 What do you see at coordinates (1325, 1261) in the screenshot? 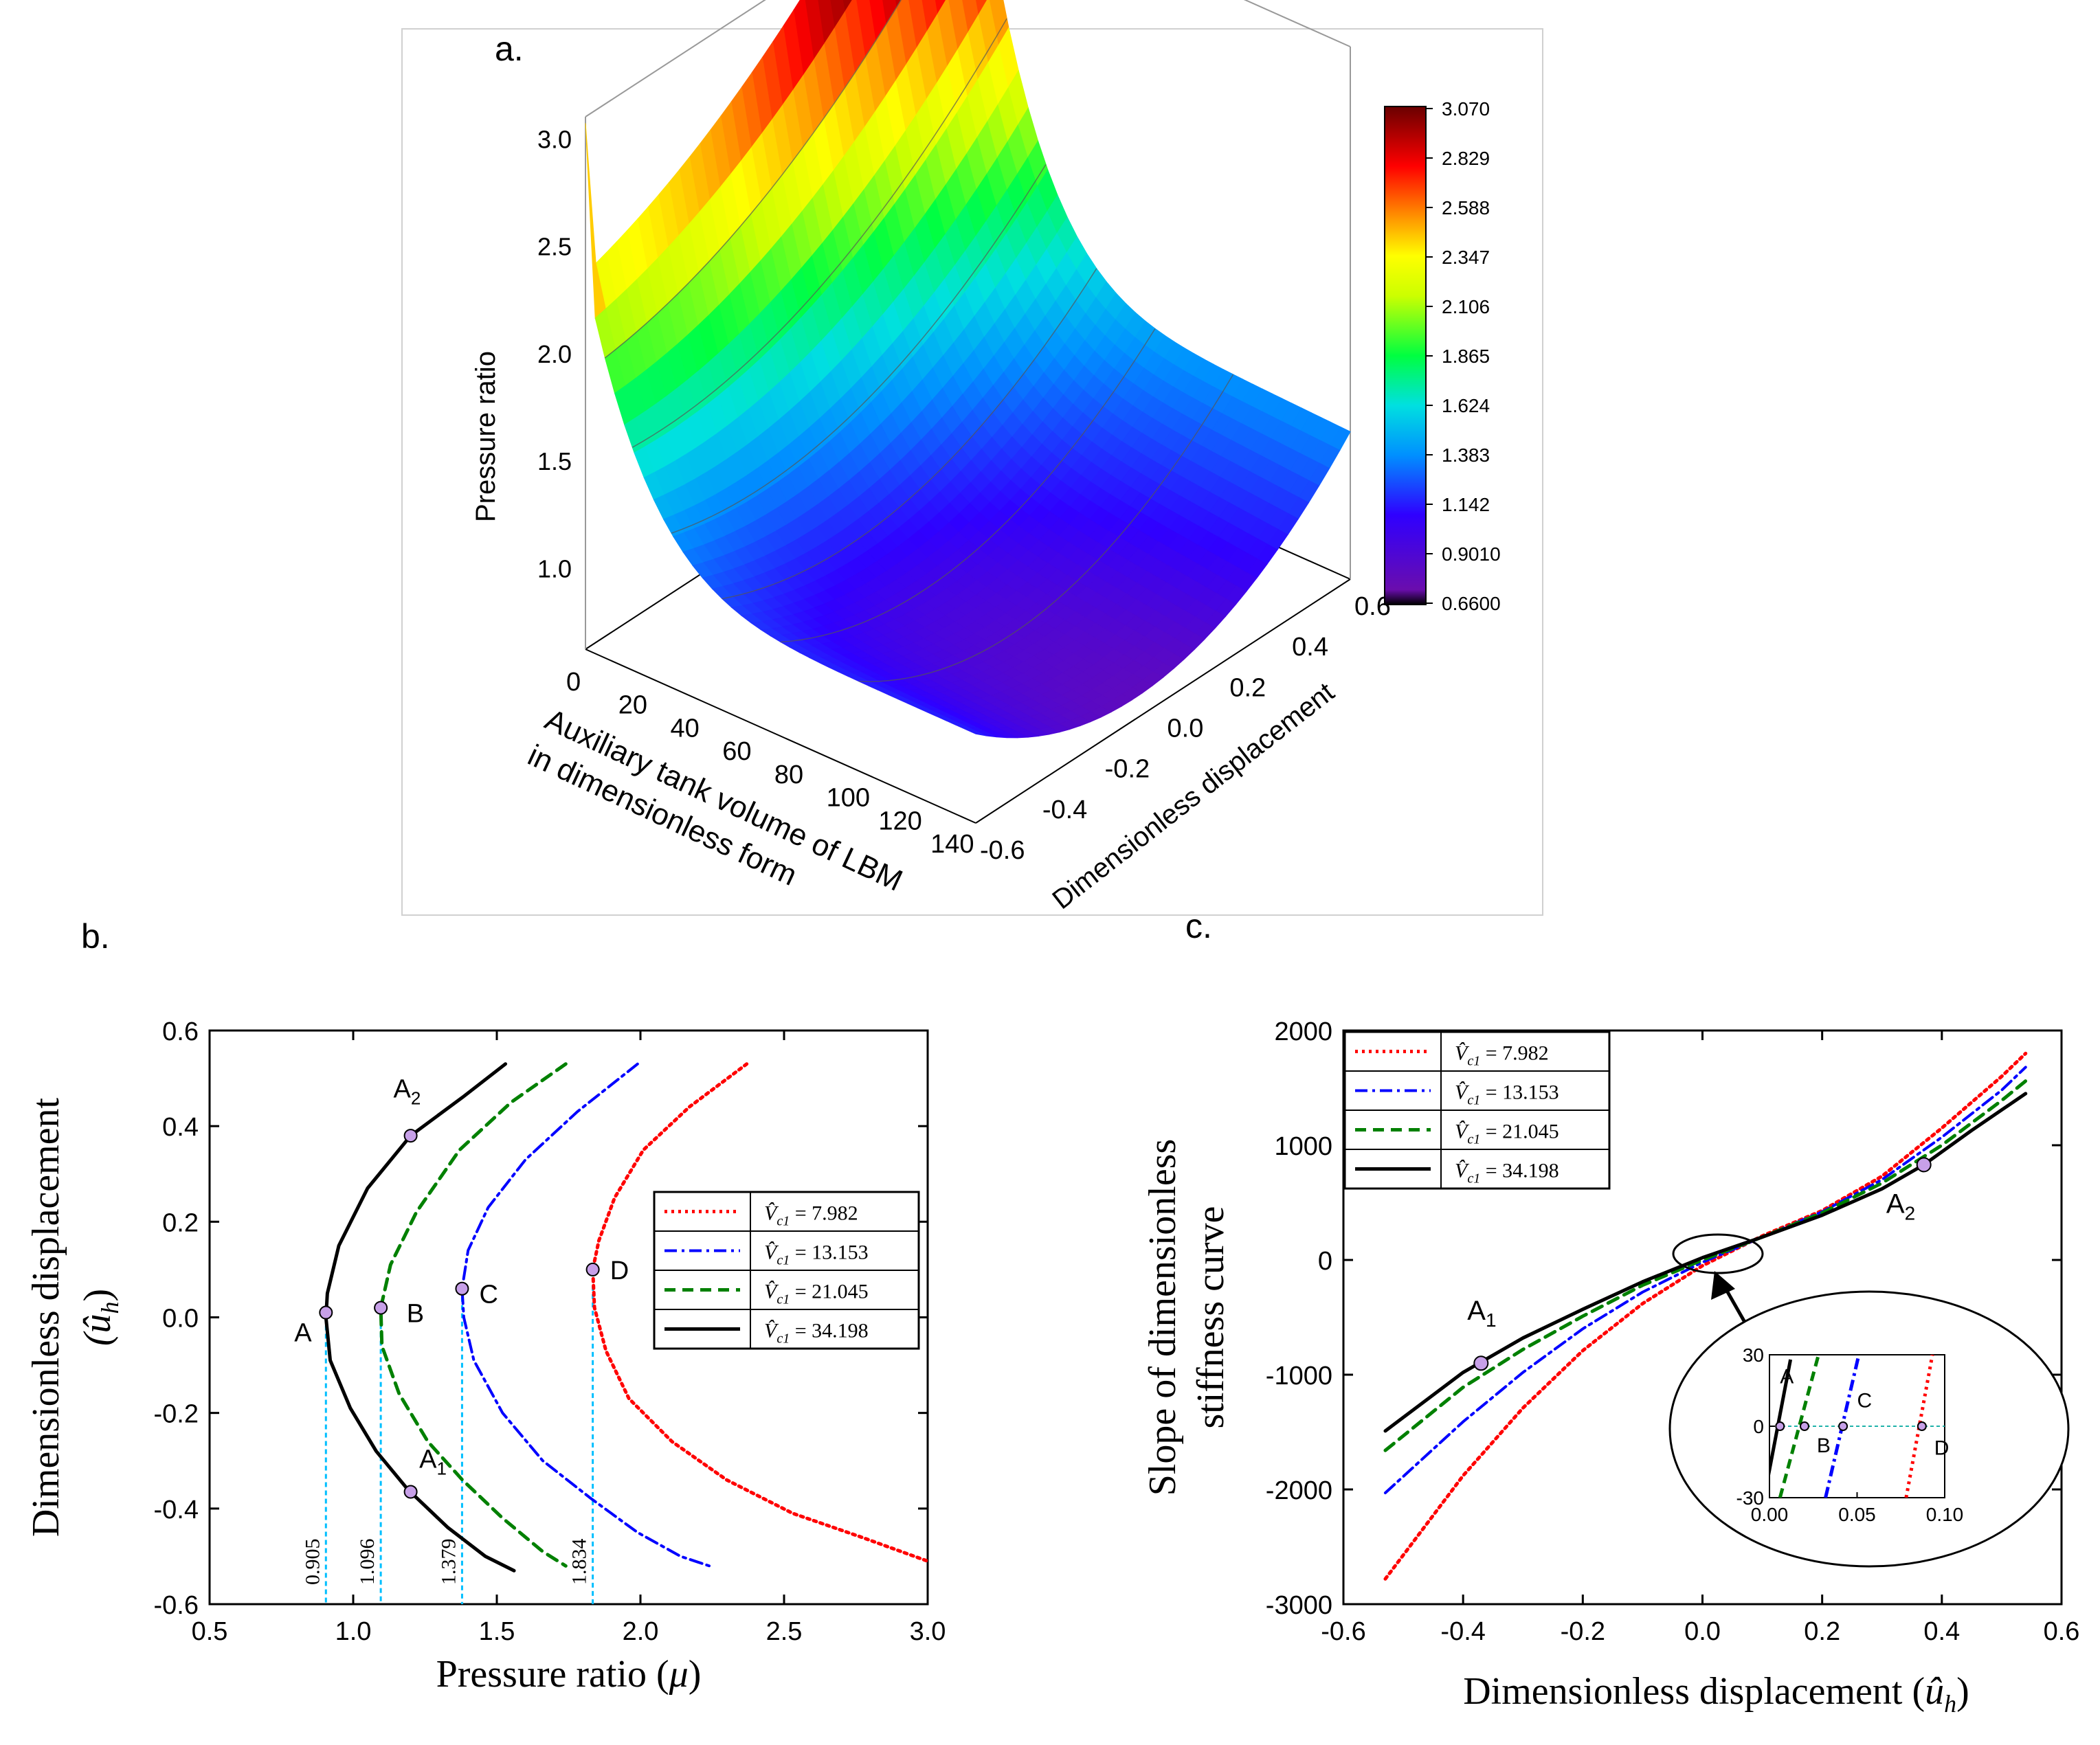
I see `y-tick-label: 0` at bounding box center [1325, 1261].